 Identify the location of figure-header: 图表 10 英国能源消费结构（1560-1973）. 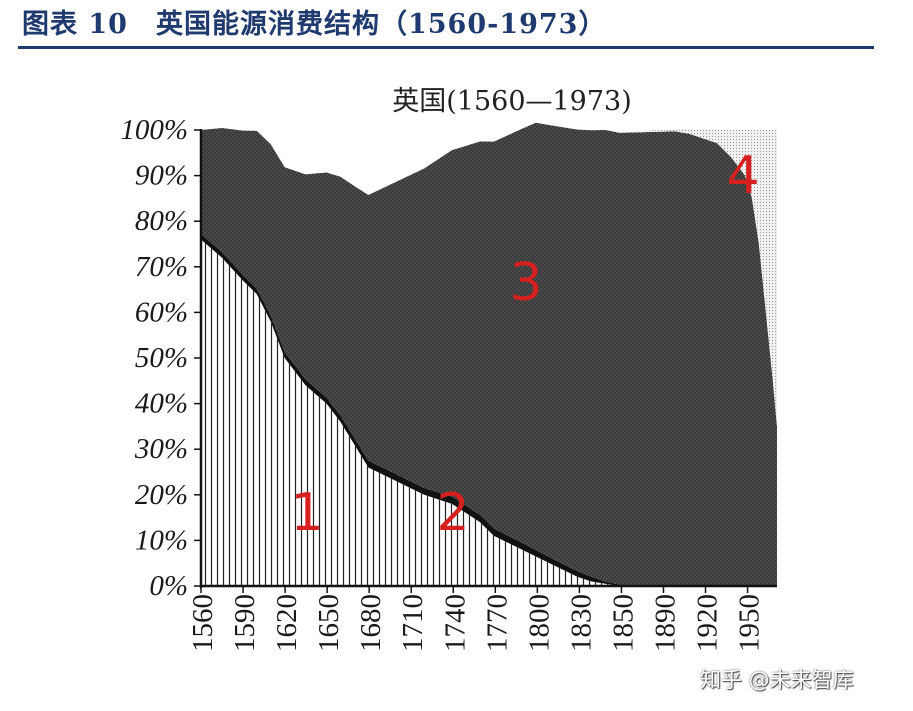
(446, 25).